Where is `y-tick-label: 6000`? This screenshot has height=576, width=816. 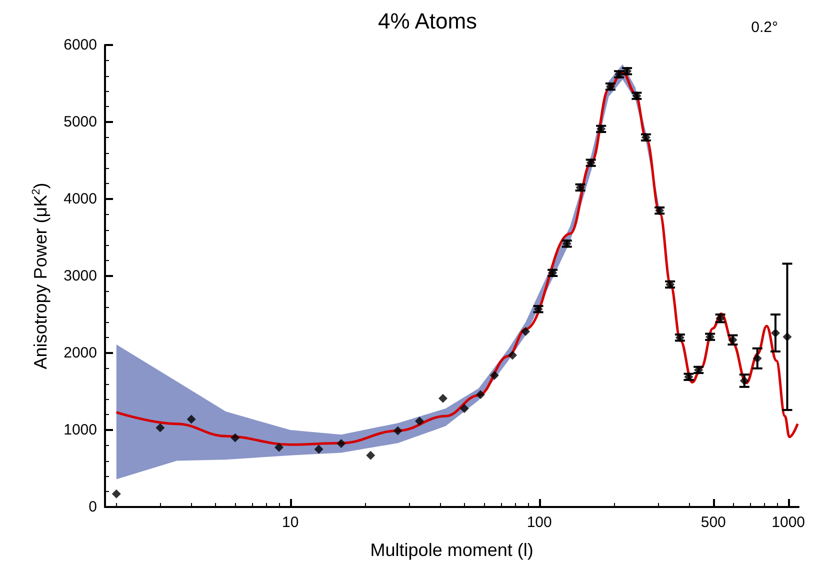
y-tick-label: 6000 is located at coordinates (80, 45).